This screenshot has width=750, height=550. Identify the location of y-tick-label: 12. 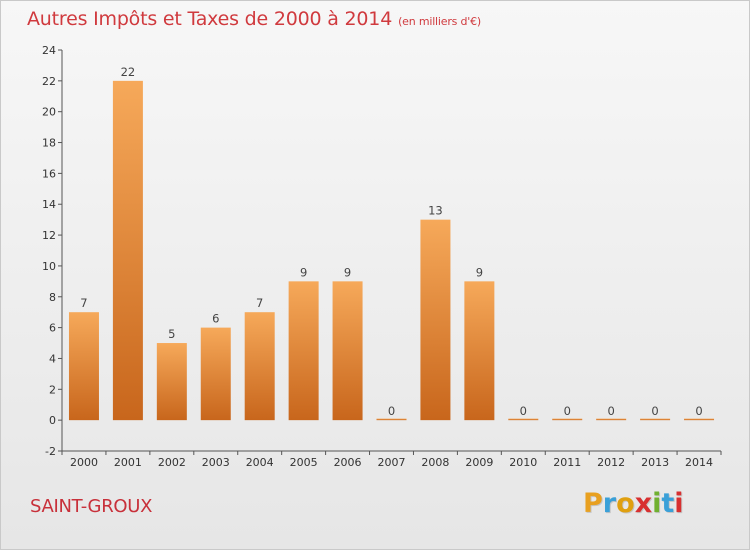
(49, 235).